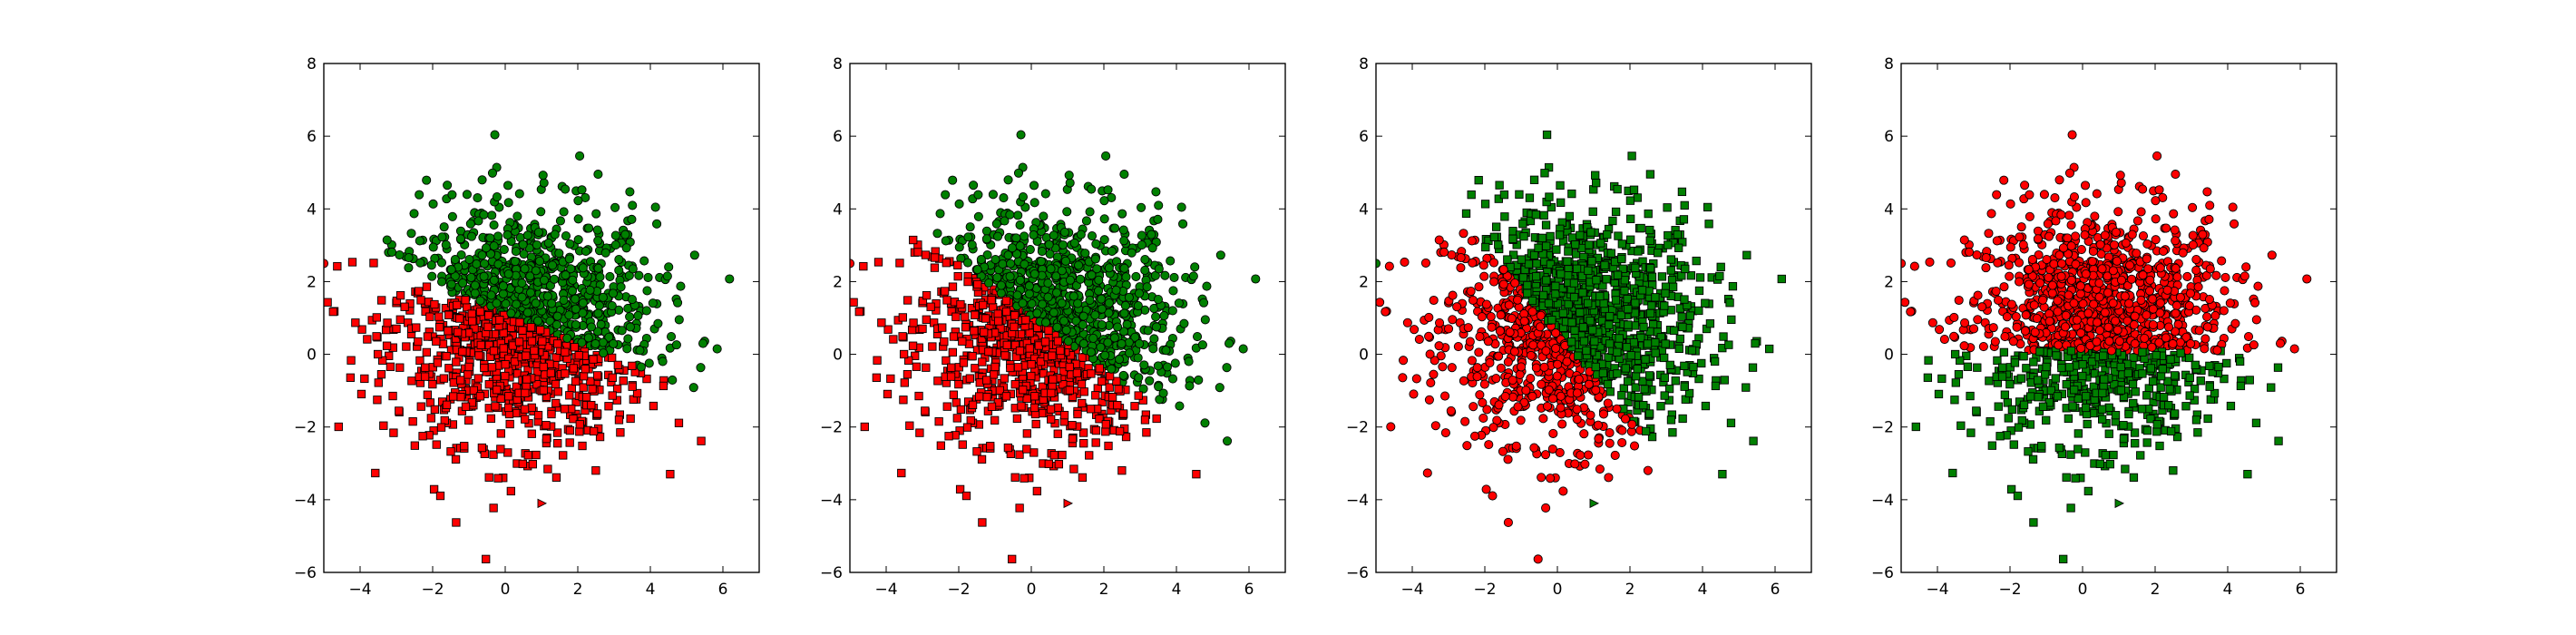 The width and height of the screenshot is (2576, 635). I want to click on point-cloud, so click(504, 346).